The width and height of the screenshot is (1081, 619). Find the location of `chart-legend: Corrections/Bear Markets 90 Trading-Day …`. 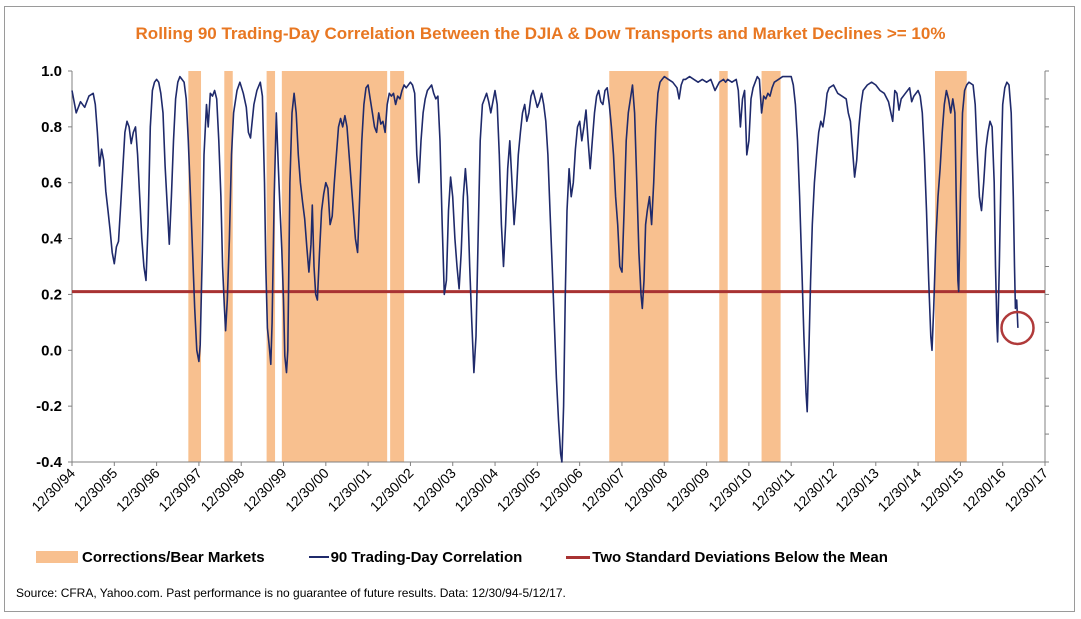

chart-legend: Corrections/Bear Markets 90 Trading-Day … is located at coordinates (462, 557).